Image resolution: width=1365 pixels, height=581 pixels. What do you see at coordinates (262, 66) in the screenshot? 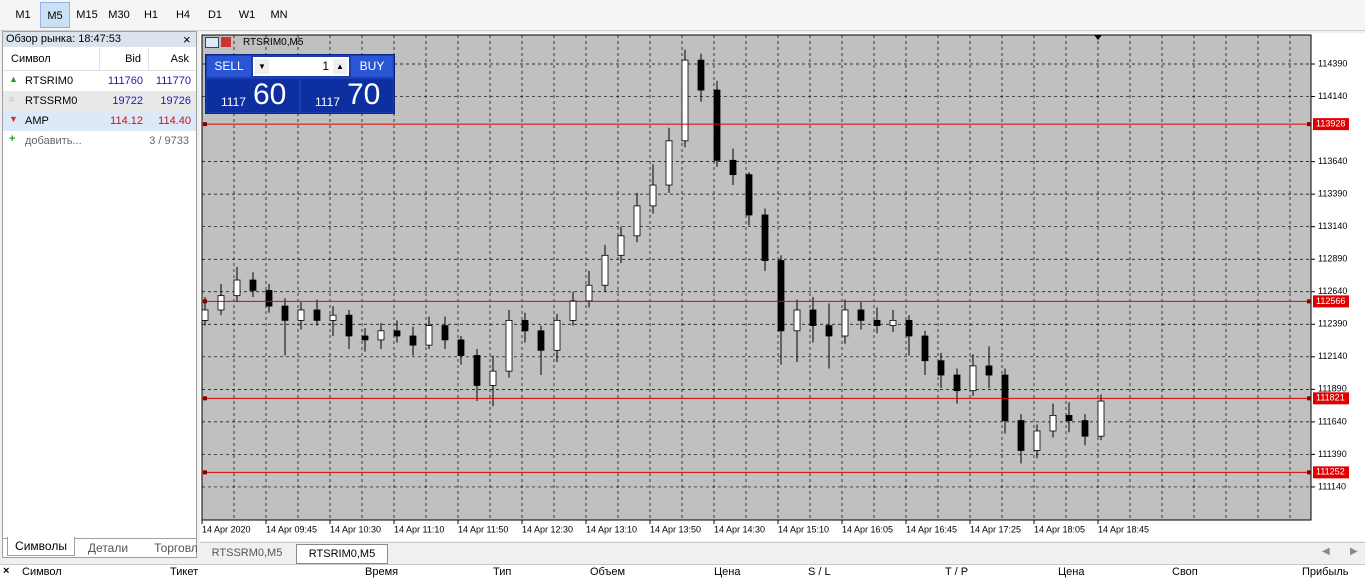
I see `volume-down: ▼` at bounding box center [262, 66].